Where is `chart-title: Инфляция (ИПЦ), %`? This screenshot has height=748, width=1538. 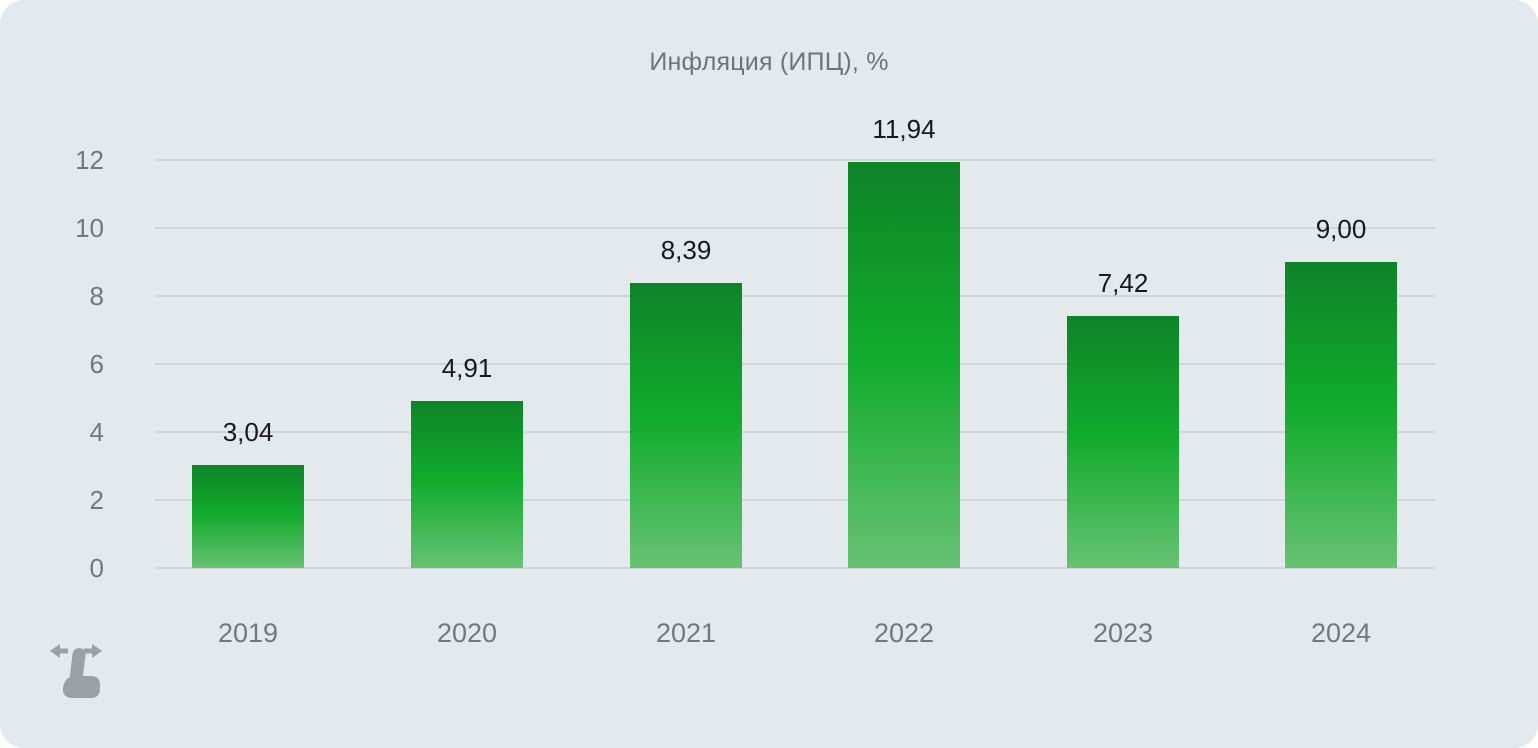
chart-title: Инфляция (ИПЦ), % is located at coordinates (769, 62).